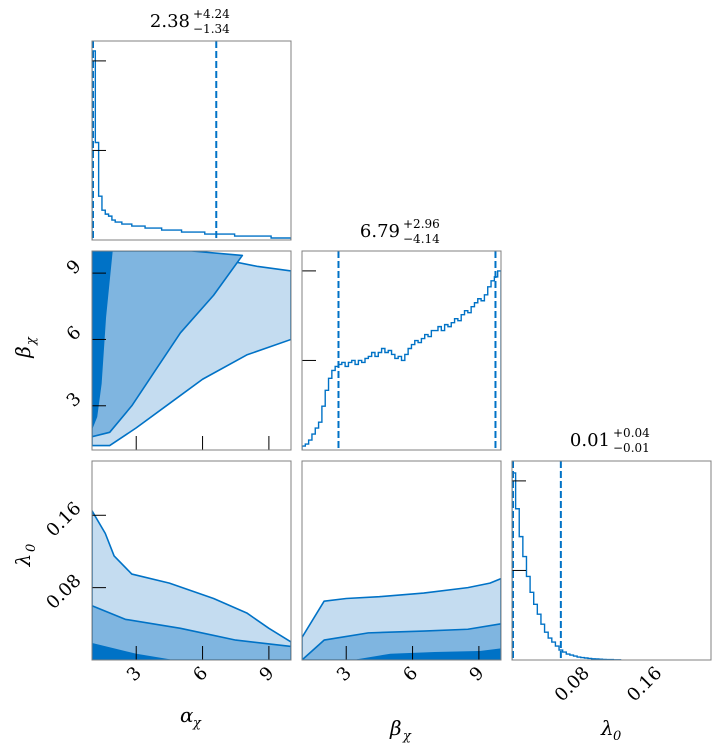 The height and width of the screenshot is (752, 721). Describe the element at coordinates (476, 674) in the screenshot. I see `xtick-label-1-2: 9` at that location.